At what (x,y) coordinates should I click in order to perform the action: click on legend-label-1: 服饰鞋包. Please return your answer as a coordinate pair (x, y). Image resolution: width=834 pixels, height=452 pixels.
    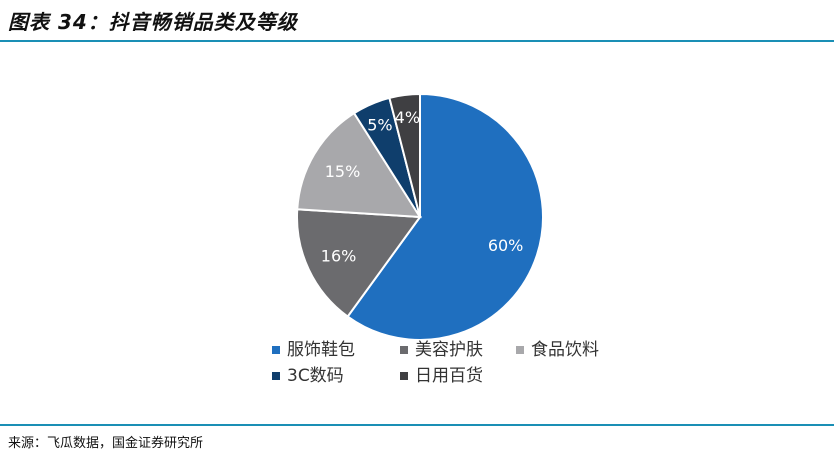
    Looking at the image, I should click on (321, 350).